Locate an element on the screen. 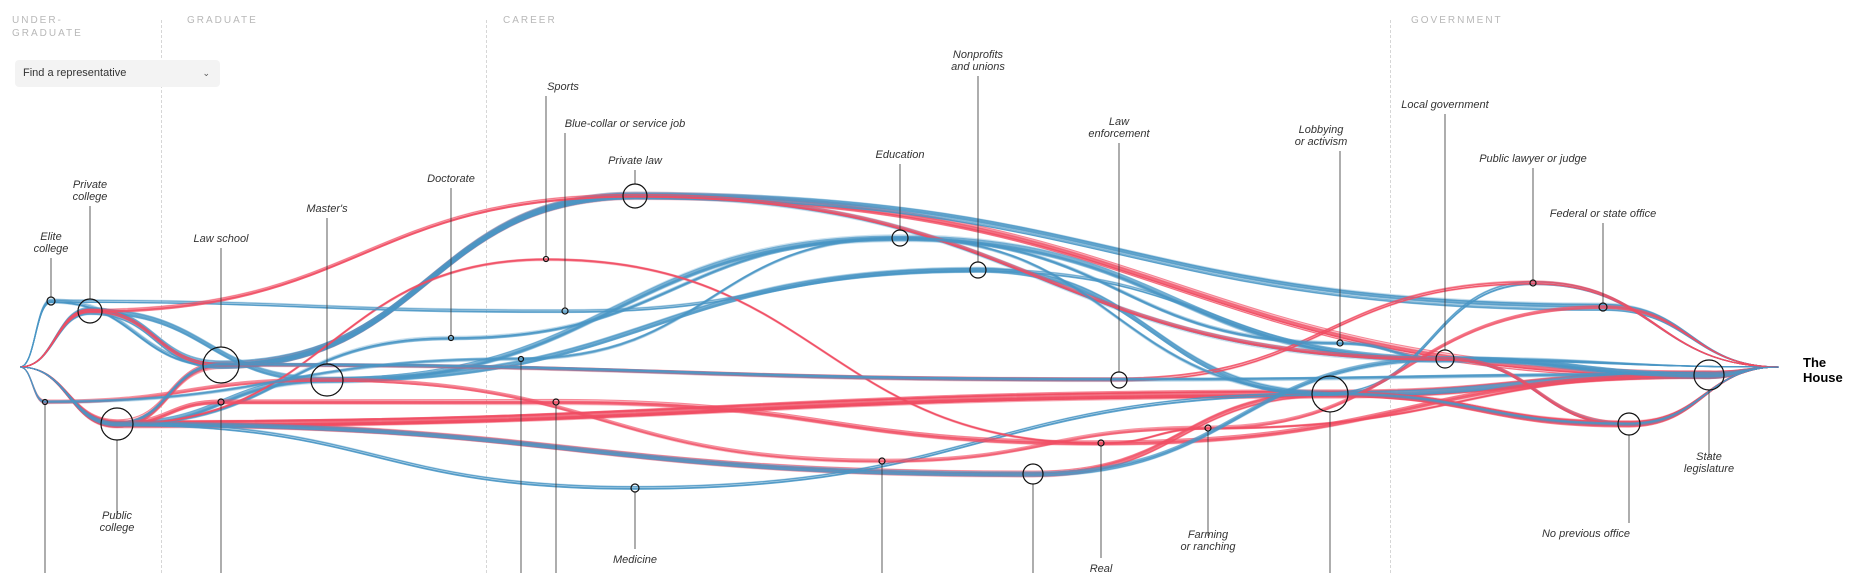 Image resolution: width=1861 pixels, height=573 pixels. node-label-private: Private college is located at coordinates (90, 191).